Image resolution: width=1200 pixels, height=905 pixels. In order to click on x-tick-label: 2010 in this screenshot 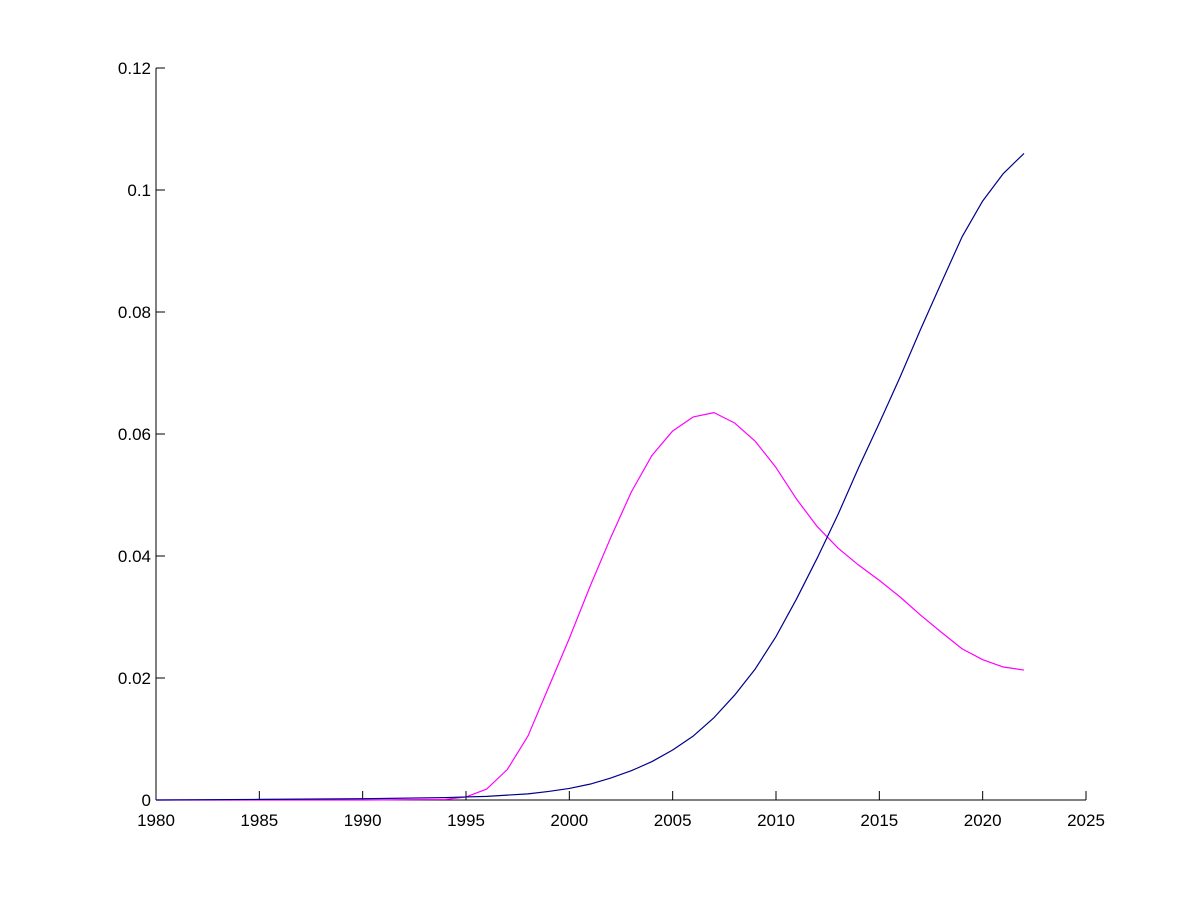, I will do `click(776, 820)`.